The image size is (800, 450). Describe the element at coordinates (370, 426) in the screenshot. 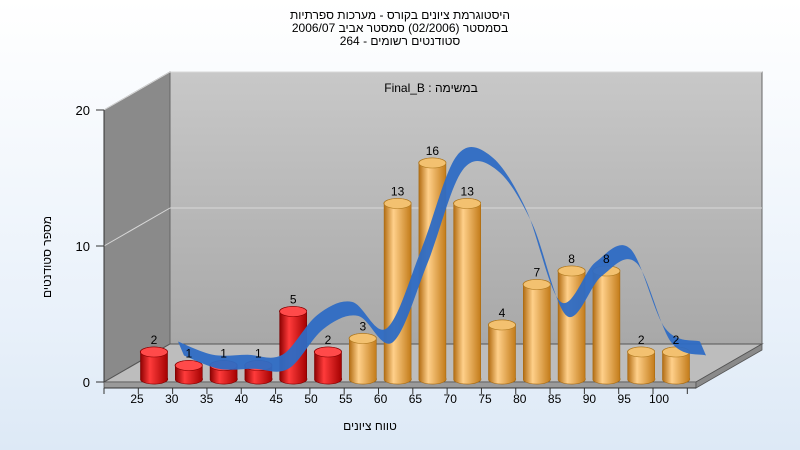

I see `x-axis-label: טווח ציונים` at that location.